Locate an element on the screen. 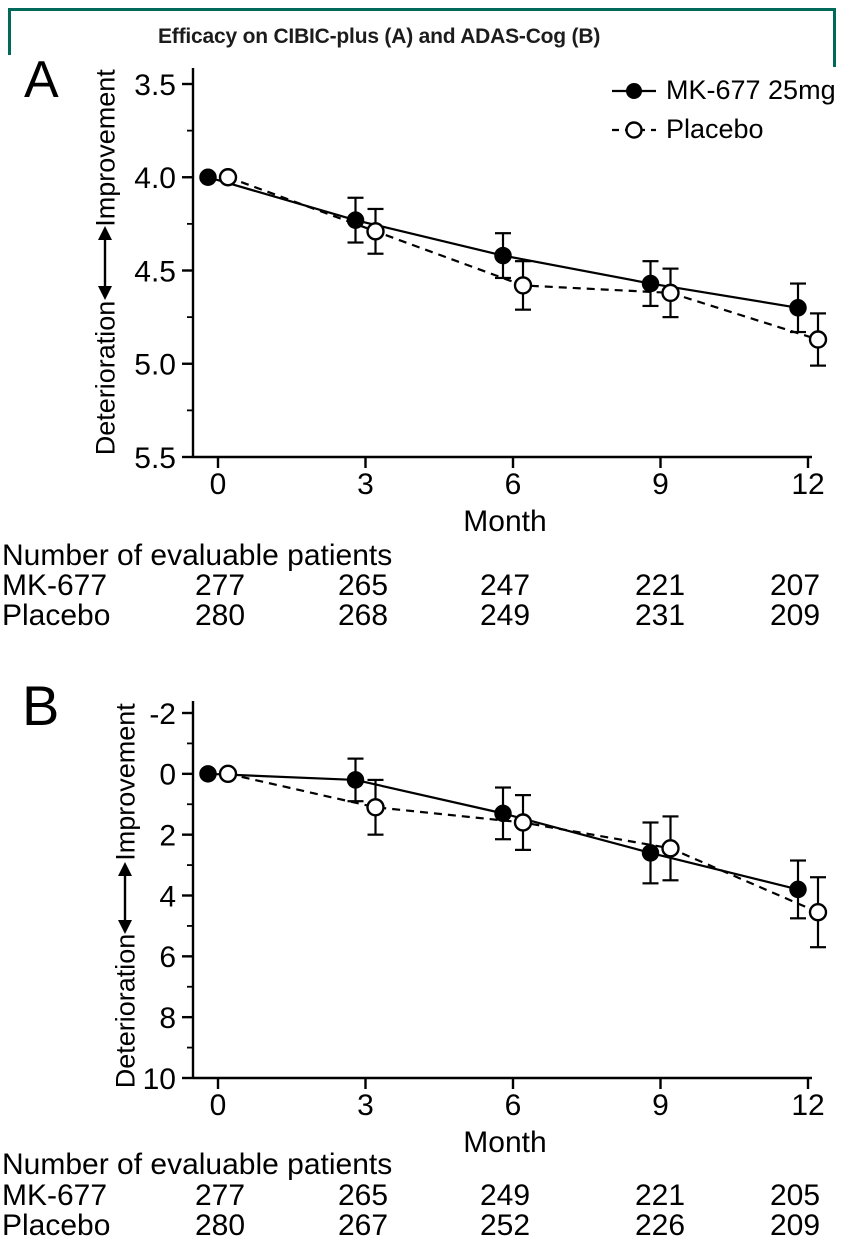 This screenshot has height=1257, width=841. table-cell-value: 207 is located at coordinates (795, 585).